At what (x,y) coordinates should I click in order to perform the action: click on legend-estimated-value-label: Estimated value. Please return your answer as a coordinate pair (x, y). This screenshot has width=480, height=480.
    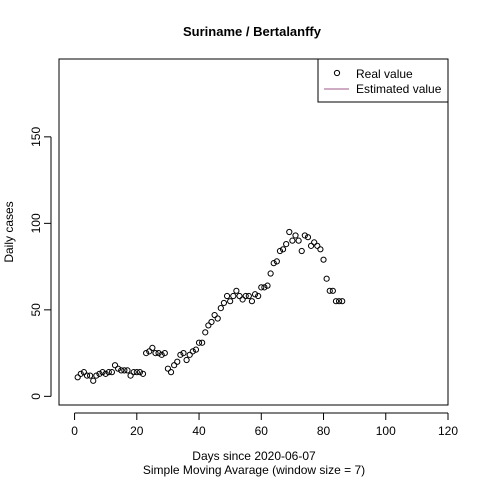
    Looking at the image, I should click on (399, 89).